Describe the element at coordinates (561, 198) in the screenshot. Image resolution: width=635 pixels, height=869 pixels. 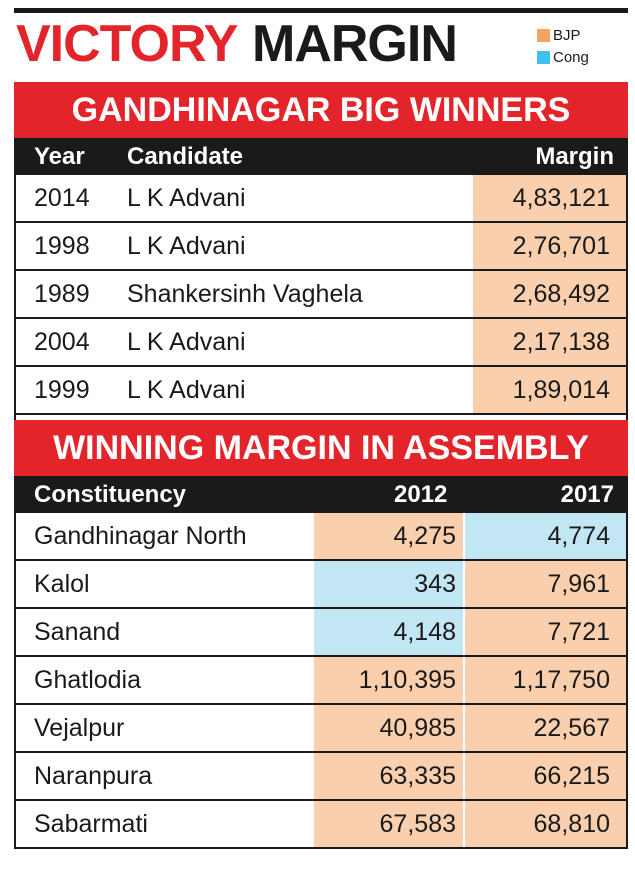
I see `margin-cell: 4,83,121` at that location.